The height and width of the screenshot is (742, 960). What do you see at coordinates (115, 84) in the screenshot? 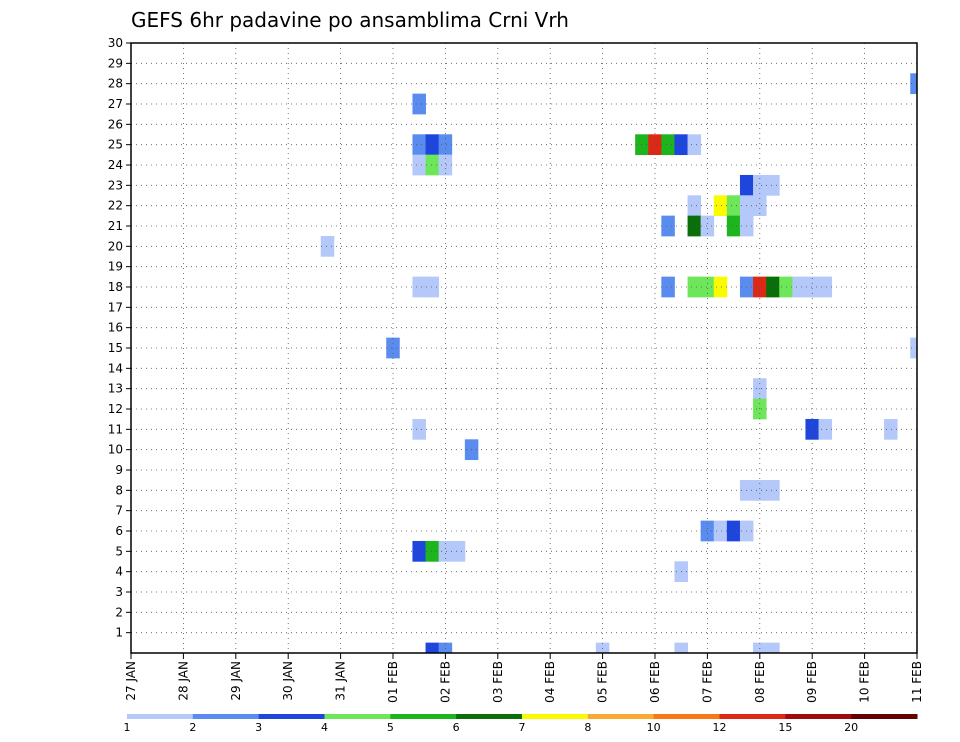
I see `y-tick-label: 28` at bounding box center [115, 84].